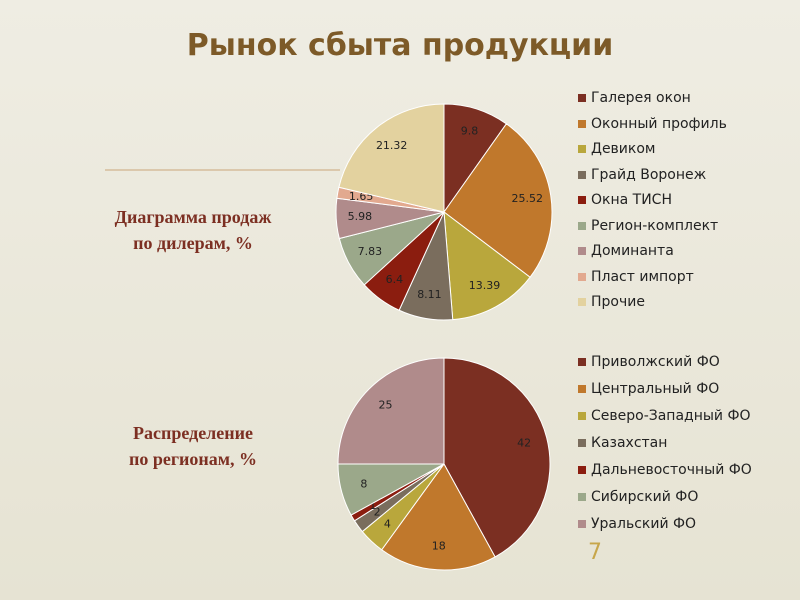 The height and width of the screenshot is (600, 800). Describe the element at coordinates (193, 230) in the screenshot. I see `chart-label: Диаграмма продаж по дилерам, %` at that location.